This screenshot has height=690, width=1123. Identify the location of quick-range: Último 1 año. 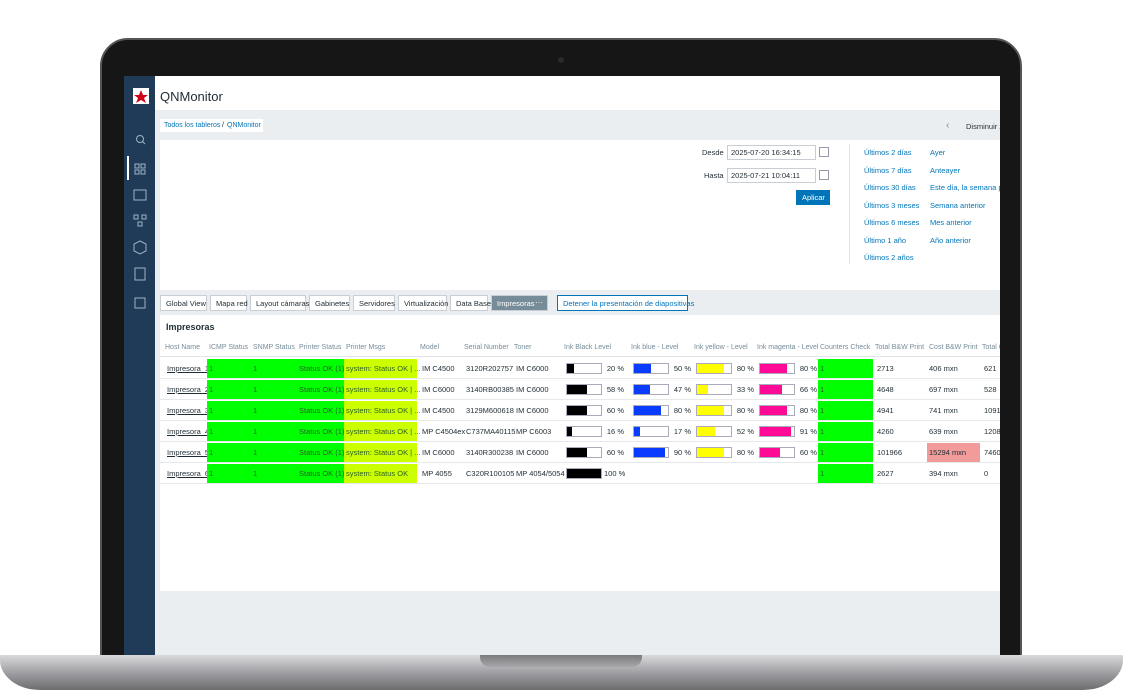
(885, 240).